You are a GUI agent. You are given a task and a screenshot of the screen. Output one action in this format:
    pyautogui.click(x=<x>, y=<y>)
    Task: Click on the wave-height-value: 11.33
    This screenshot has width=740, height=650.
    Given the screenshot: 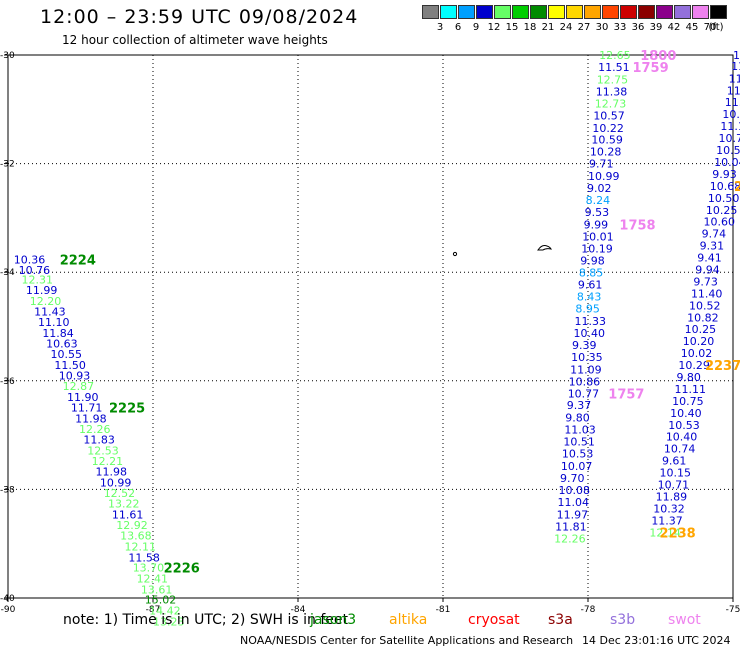 What is the action you would take?
    pyautogui.click(x=590, y=321)
    